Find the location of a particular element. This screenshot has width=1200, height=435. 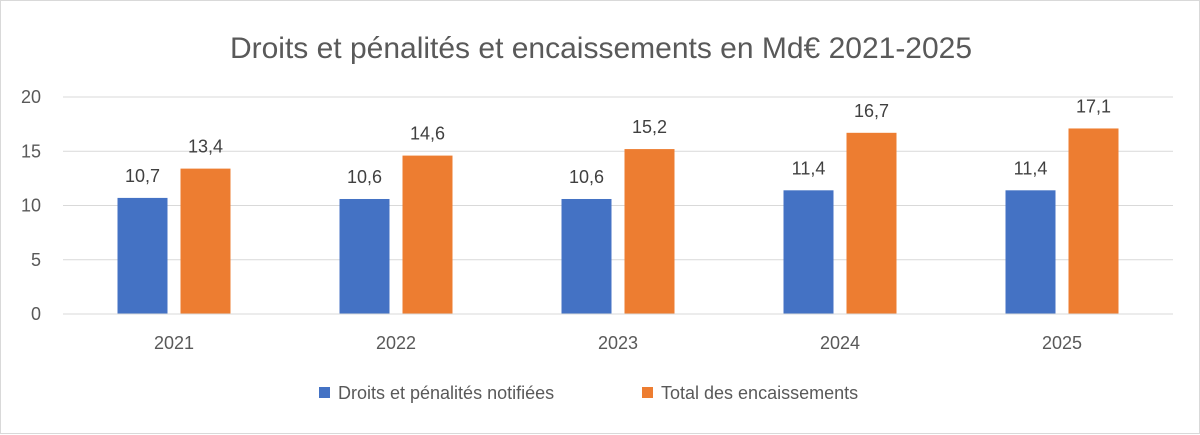

data-label-encaissements-2022: 14,6 is located at coordinates (427, 134).